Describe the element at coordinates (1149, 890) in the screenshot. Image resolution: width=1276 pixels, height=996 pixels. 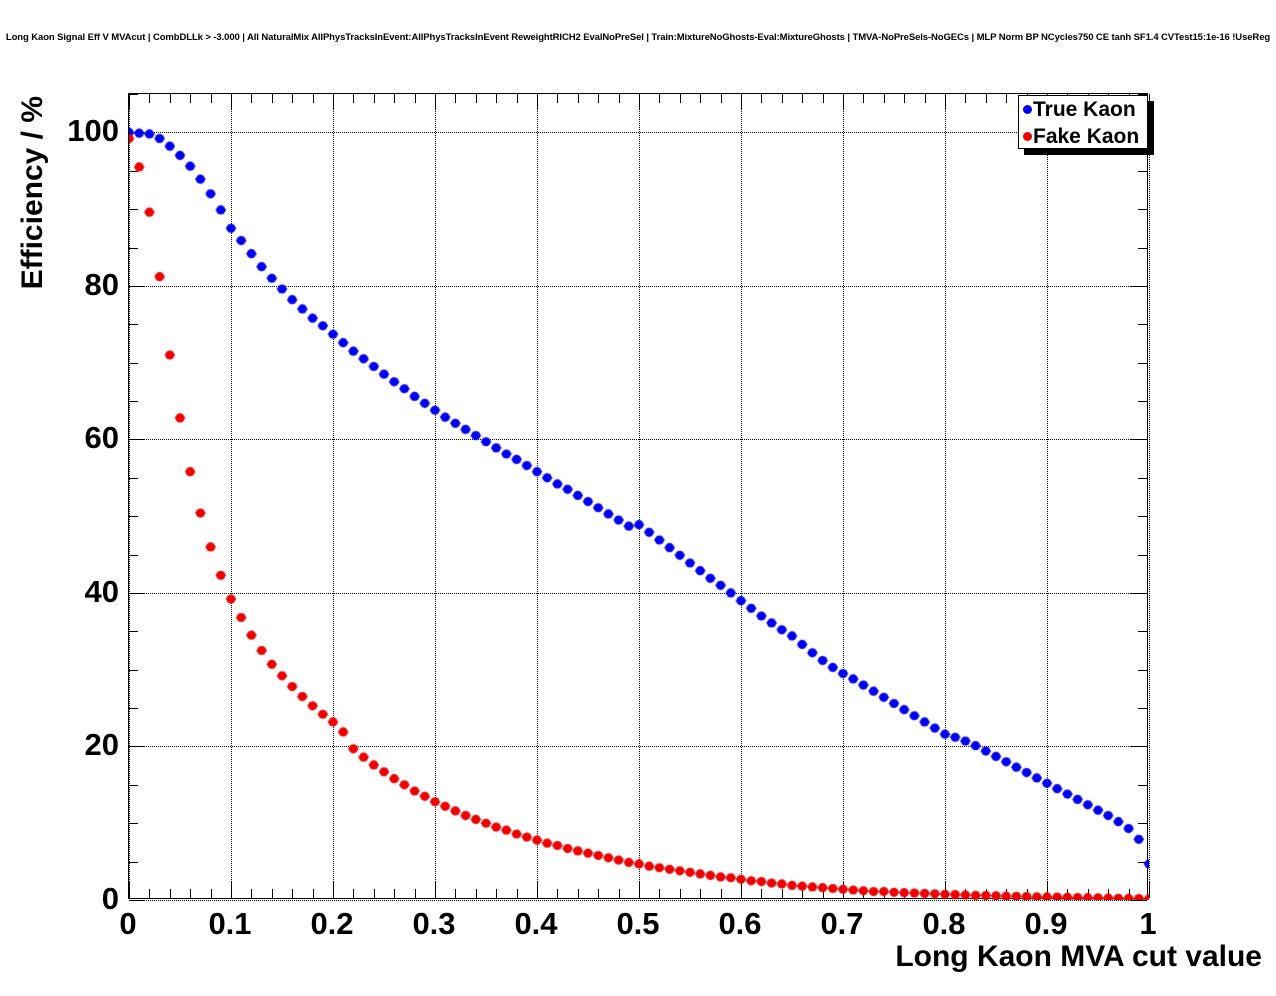
I see `axis-tick-major-x` at that location.